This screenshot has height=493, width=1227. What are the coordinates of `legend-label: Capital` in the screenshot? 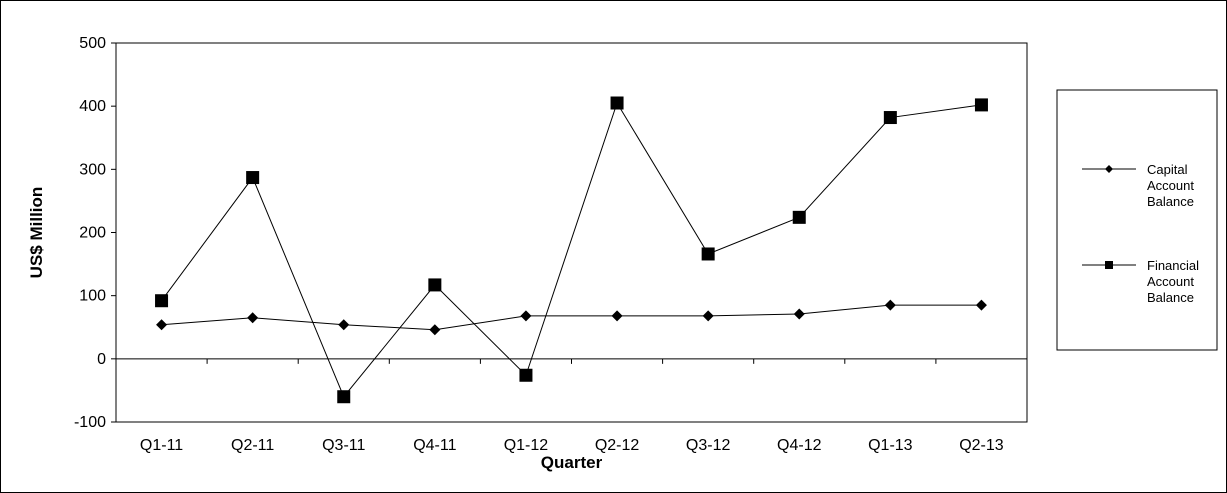 It's located at (1167, 169).